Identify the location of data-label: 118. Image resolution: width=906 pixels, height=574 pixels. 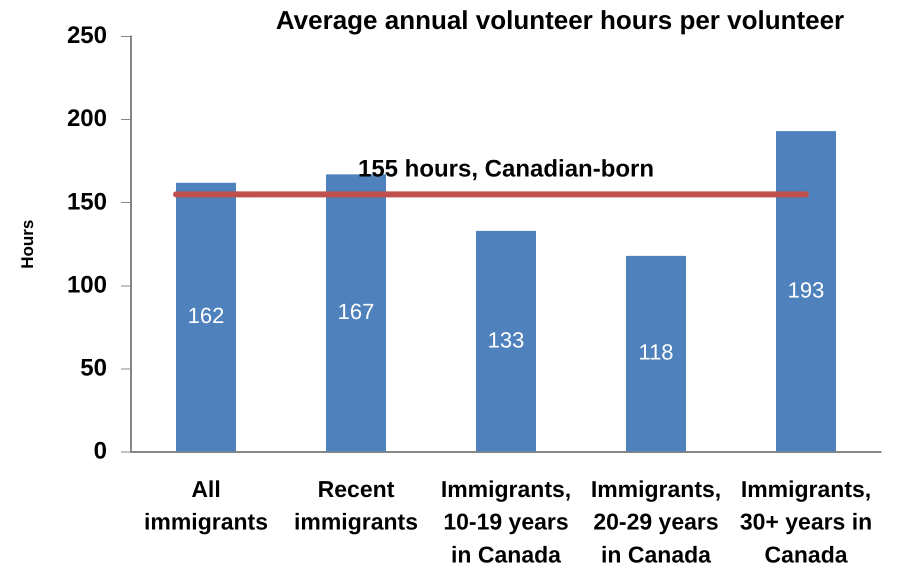
(656, 352).